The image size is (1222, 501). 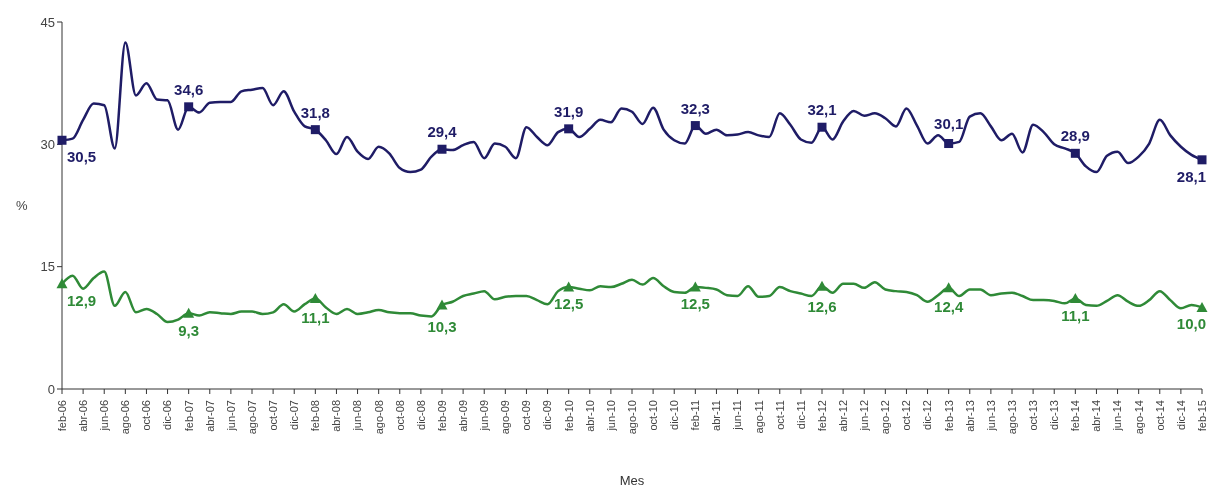 I want to click on data-label: 10,0, so click(x=1191, y=324).